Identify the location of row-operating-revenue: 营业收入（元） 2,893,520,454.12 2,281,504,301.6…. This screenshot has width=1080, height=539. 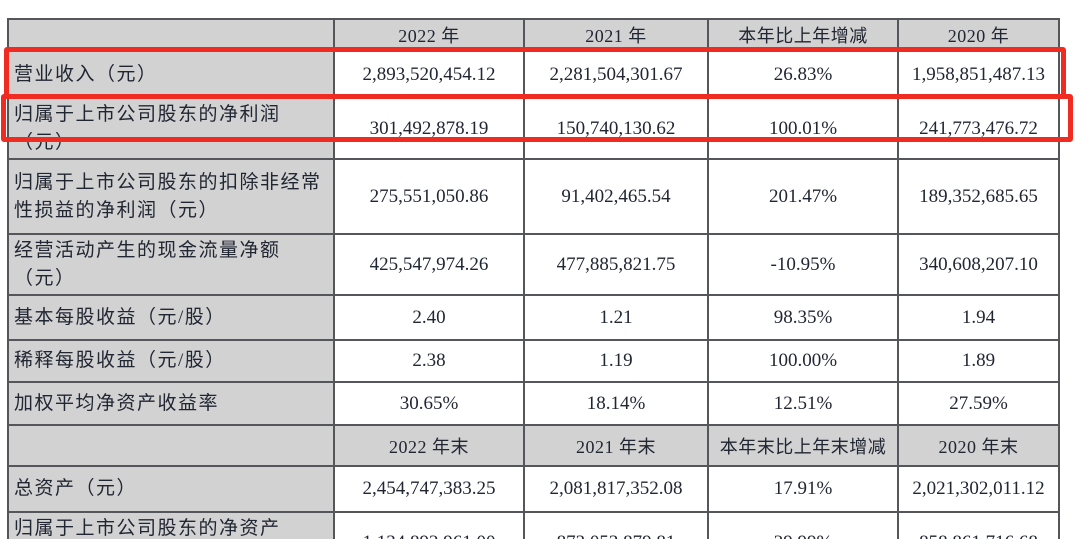
(533, 74).